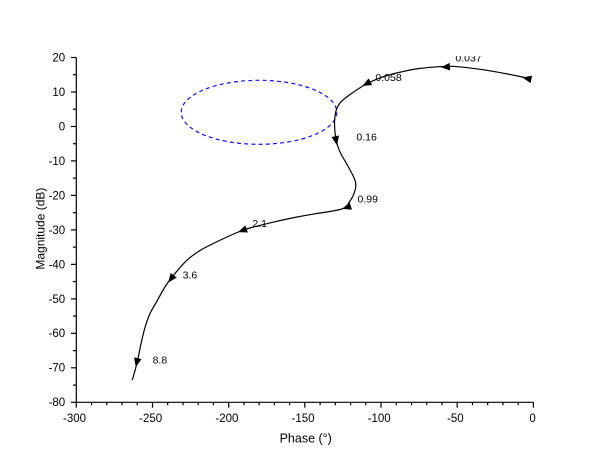 The image size is (610, 460). What do you see at coordinates (58, 58) in the screenshot?
I see `svg-text: 20` at bounding box center [58, 58].